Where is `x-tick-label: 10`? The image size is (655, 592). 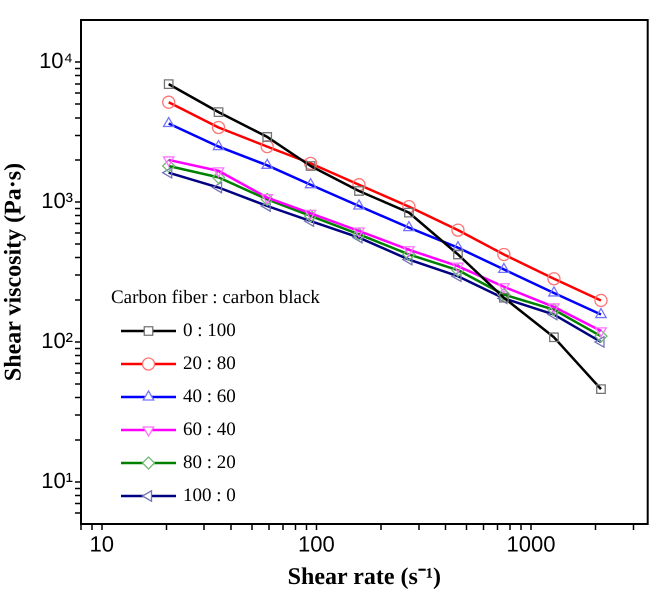 x-tick-label: 10 is located at coordinates (102, 543).